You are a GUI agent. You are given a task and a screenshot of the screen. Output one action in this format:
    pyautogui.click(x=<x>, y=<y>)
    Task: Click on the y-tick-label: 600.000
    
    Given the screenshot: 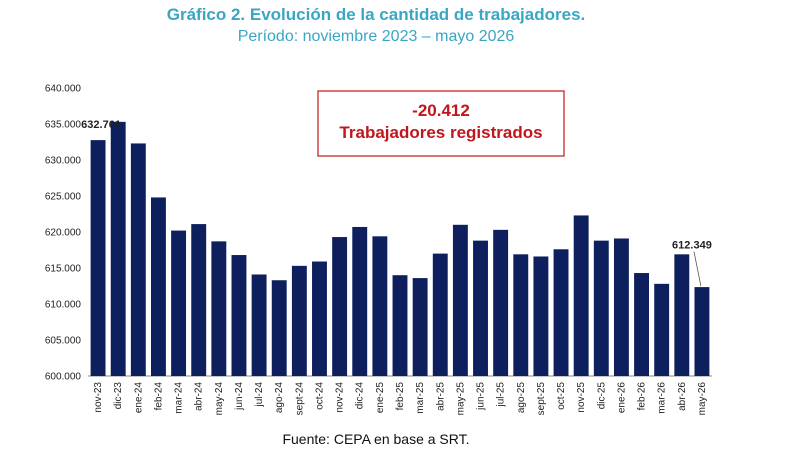 What is the action you would take?
    pyautogui.click(x=63, y=377)
    